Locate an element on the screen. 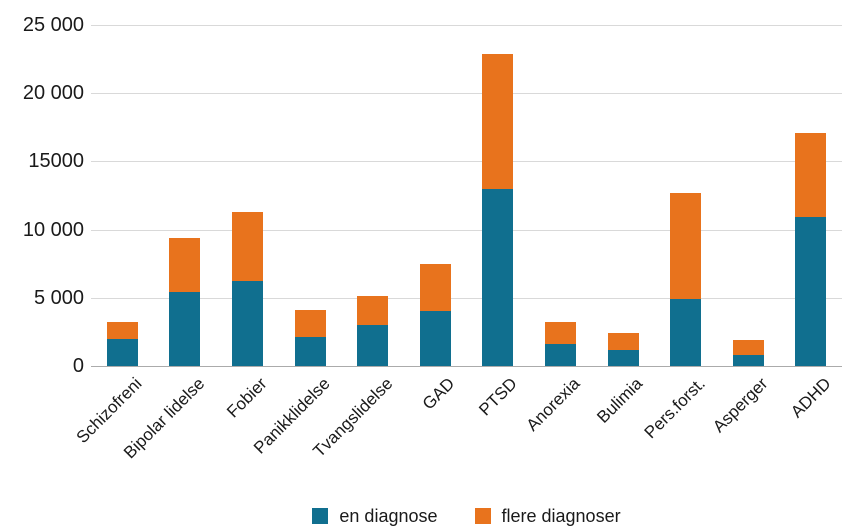 The image size is (863, 531). x-label-gad: GAD is located at coordinates (439, 394).